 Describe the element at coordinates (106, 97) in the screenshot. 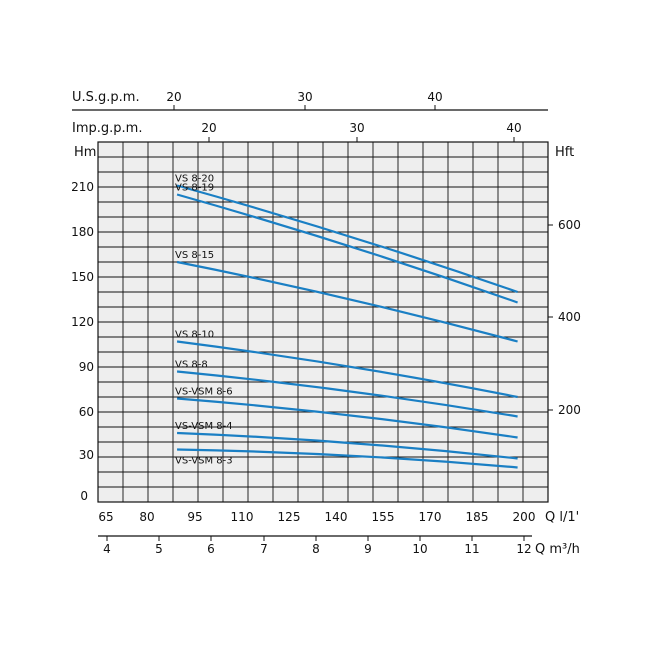

I see `us-gpm-axis-title: U.S.g.p.m.` at that location.